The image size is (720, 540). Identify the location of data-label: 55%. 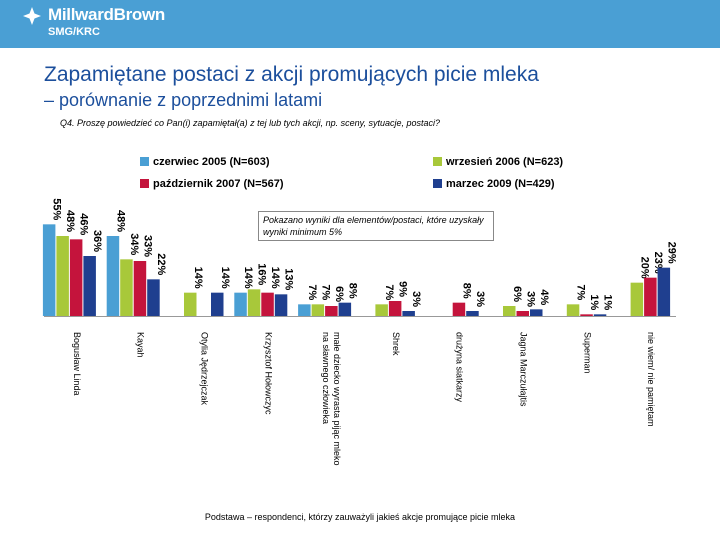
(57, 209).